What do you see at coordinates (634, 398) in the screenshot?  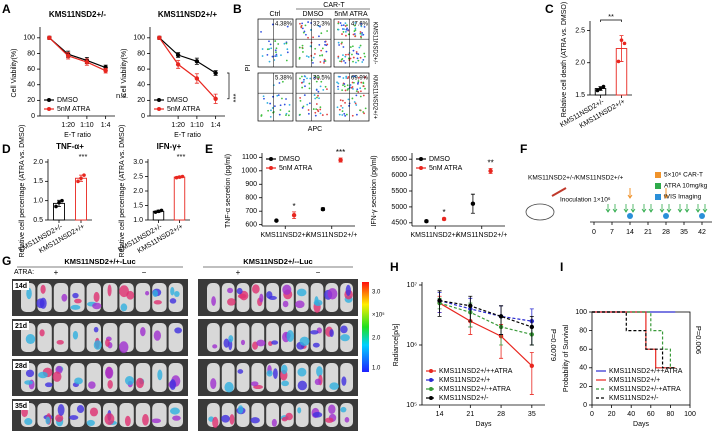 I see `legend-label: KMS11NSD2+/-` at bounding box center [634, 398].